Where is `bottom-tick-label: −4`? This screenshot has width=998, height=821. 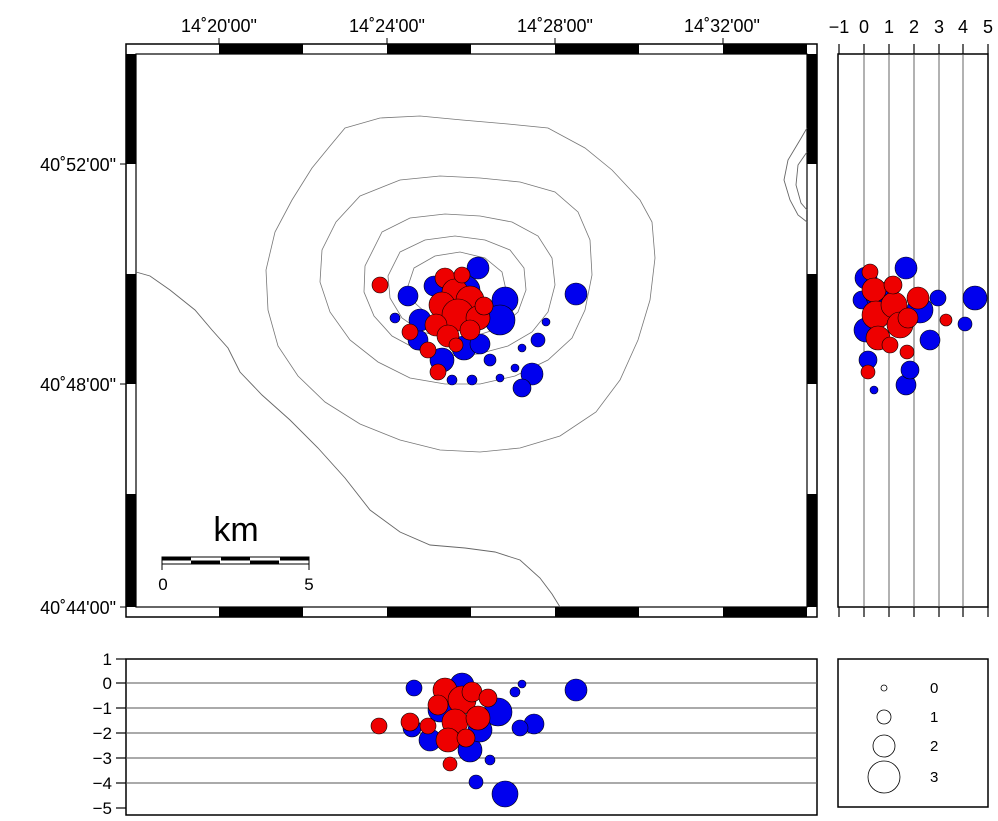 bottom-tick-label: −4 is located at coordinates (102, 783).